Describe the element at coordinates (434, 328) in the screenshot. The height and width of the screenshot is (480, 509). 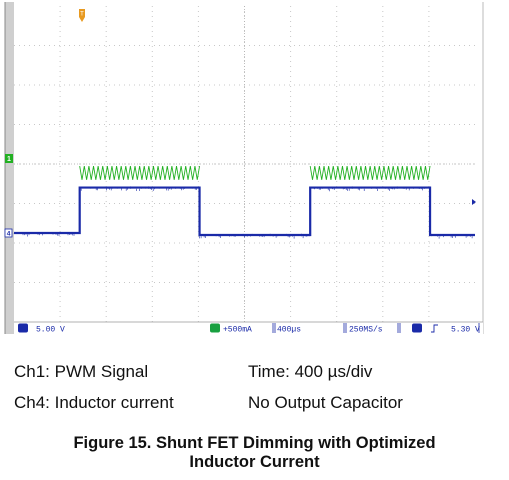
I see `rising-edge-icon` at that location.